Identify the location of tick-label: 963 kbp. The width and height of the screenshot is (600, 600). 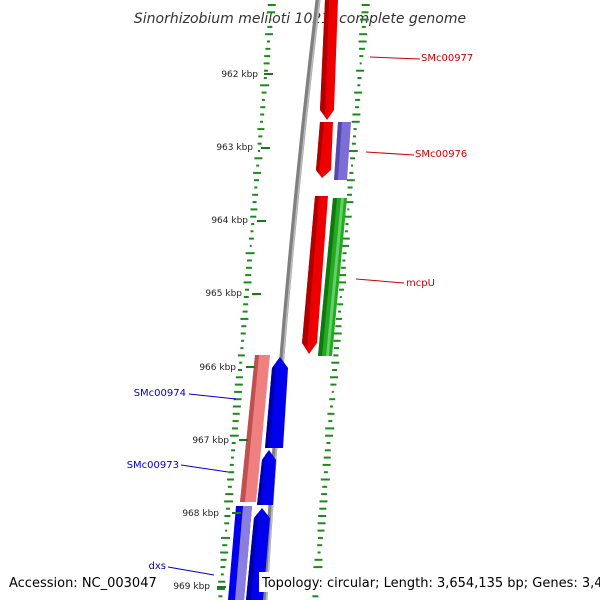
(234, 148).